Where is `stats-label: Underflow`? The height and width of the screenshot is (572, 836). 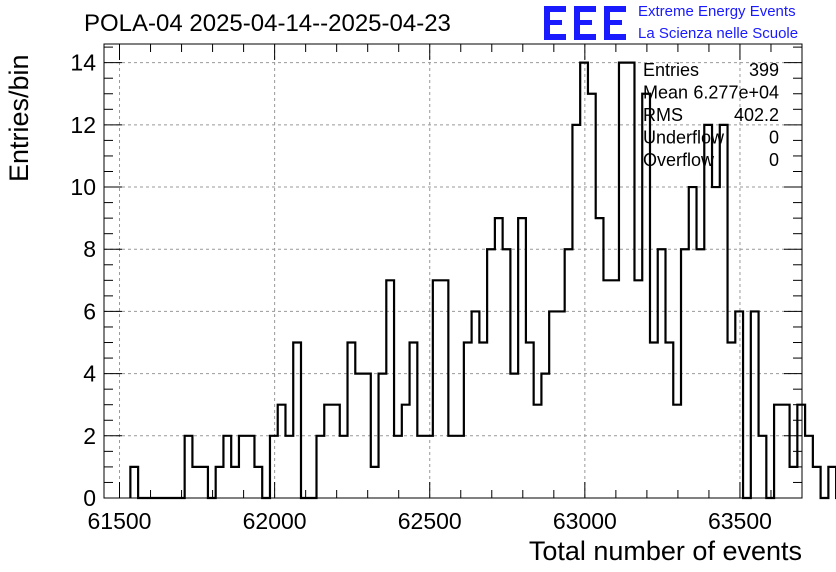
stats-label: Underflow is located at coordinates (684, 138).